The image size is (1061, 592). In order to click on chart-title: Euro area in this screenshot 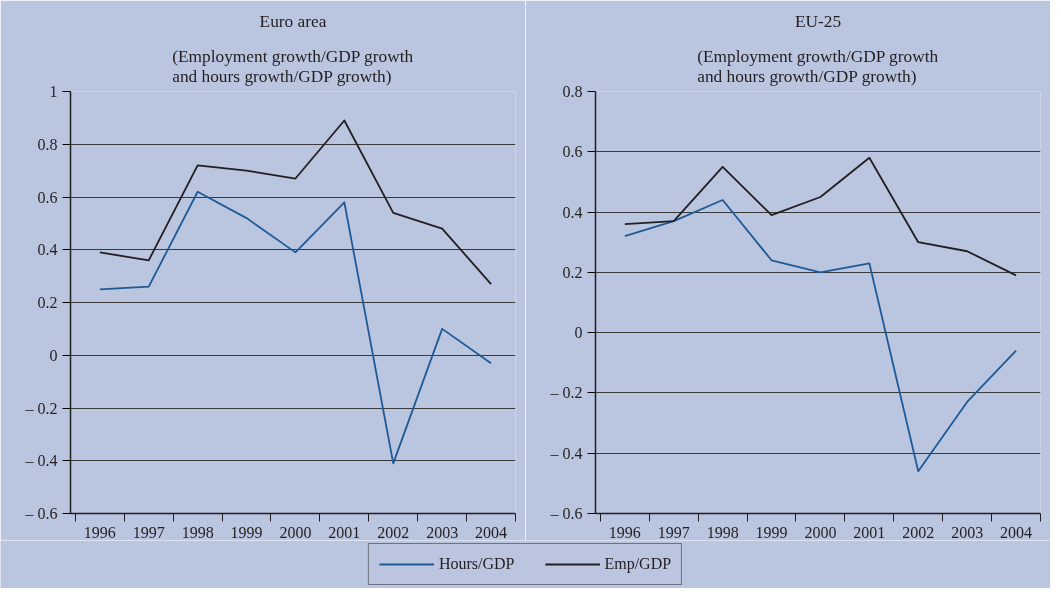, I will do `click(293, 21)`.